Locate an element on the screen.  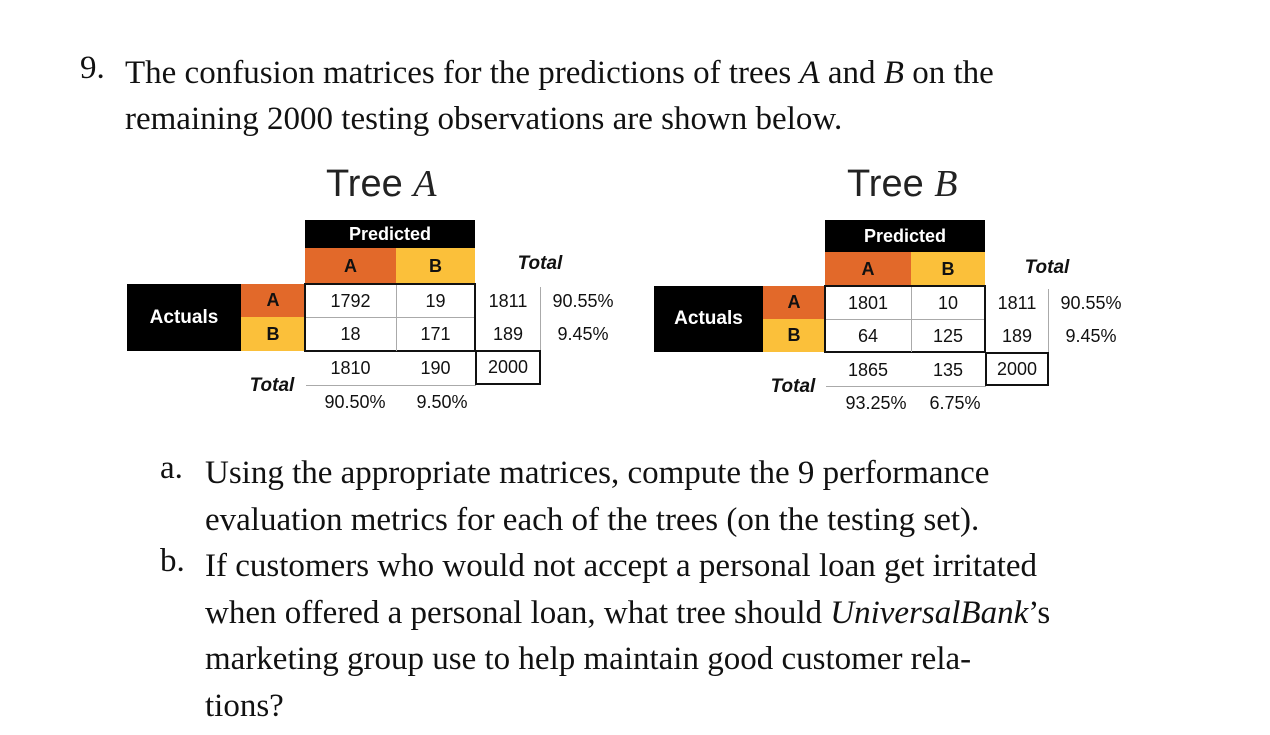
subquestion-b-label: b. is located at coordinates (172, 561).